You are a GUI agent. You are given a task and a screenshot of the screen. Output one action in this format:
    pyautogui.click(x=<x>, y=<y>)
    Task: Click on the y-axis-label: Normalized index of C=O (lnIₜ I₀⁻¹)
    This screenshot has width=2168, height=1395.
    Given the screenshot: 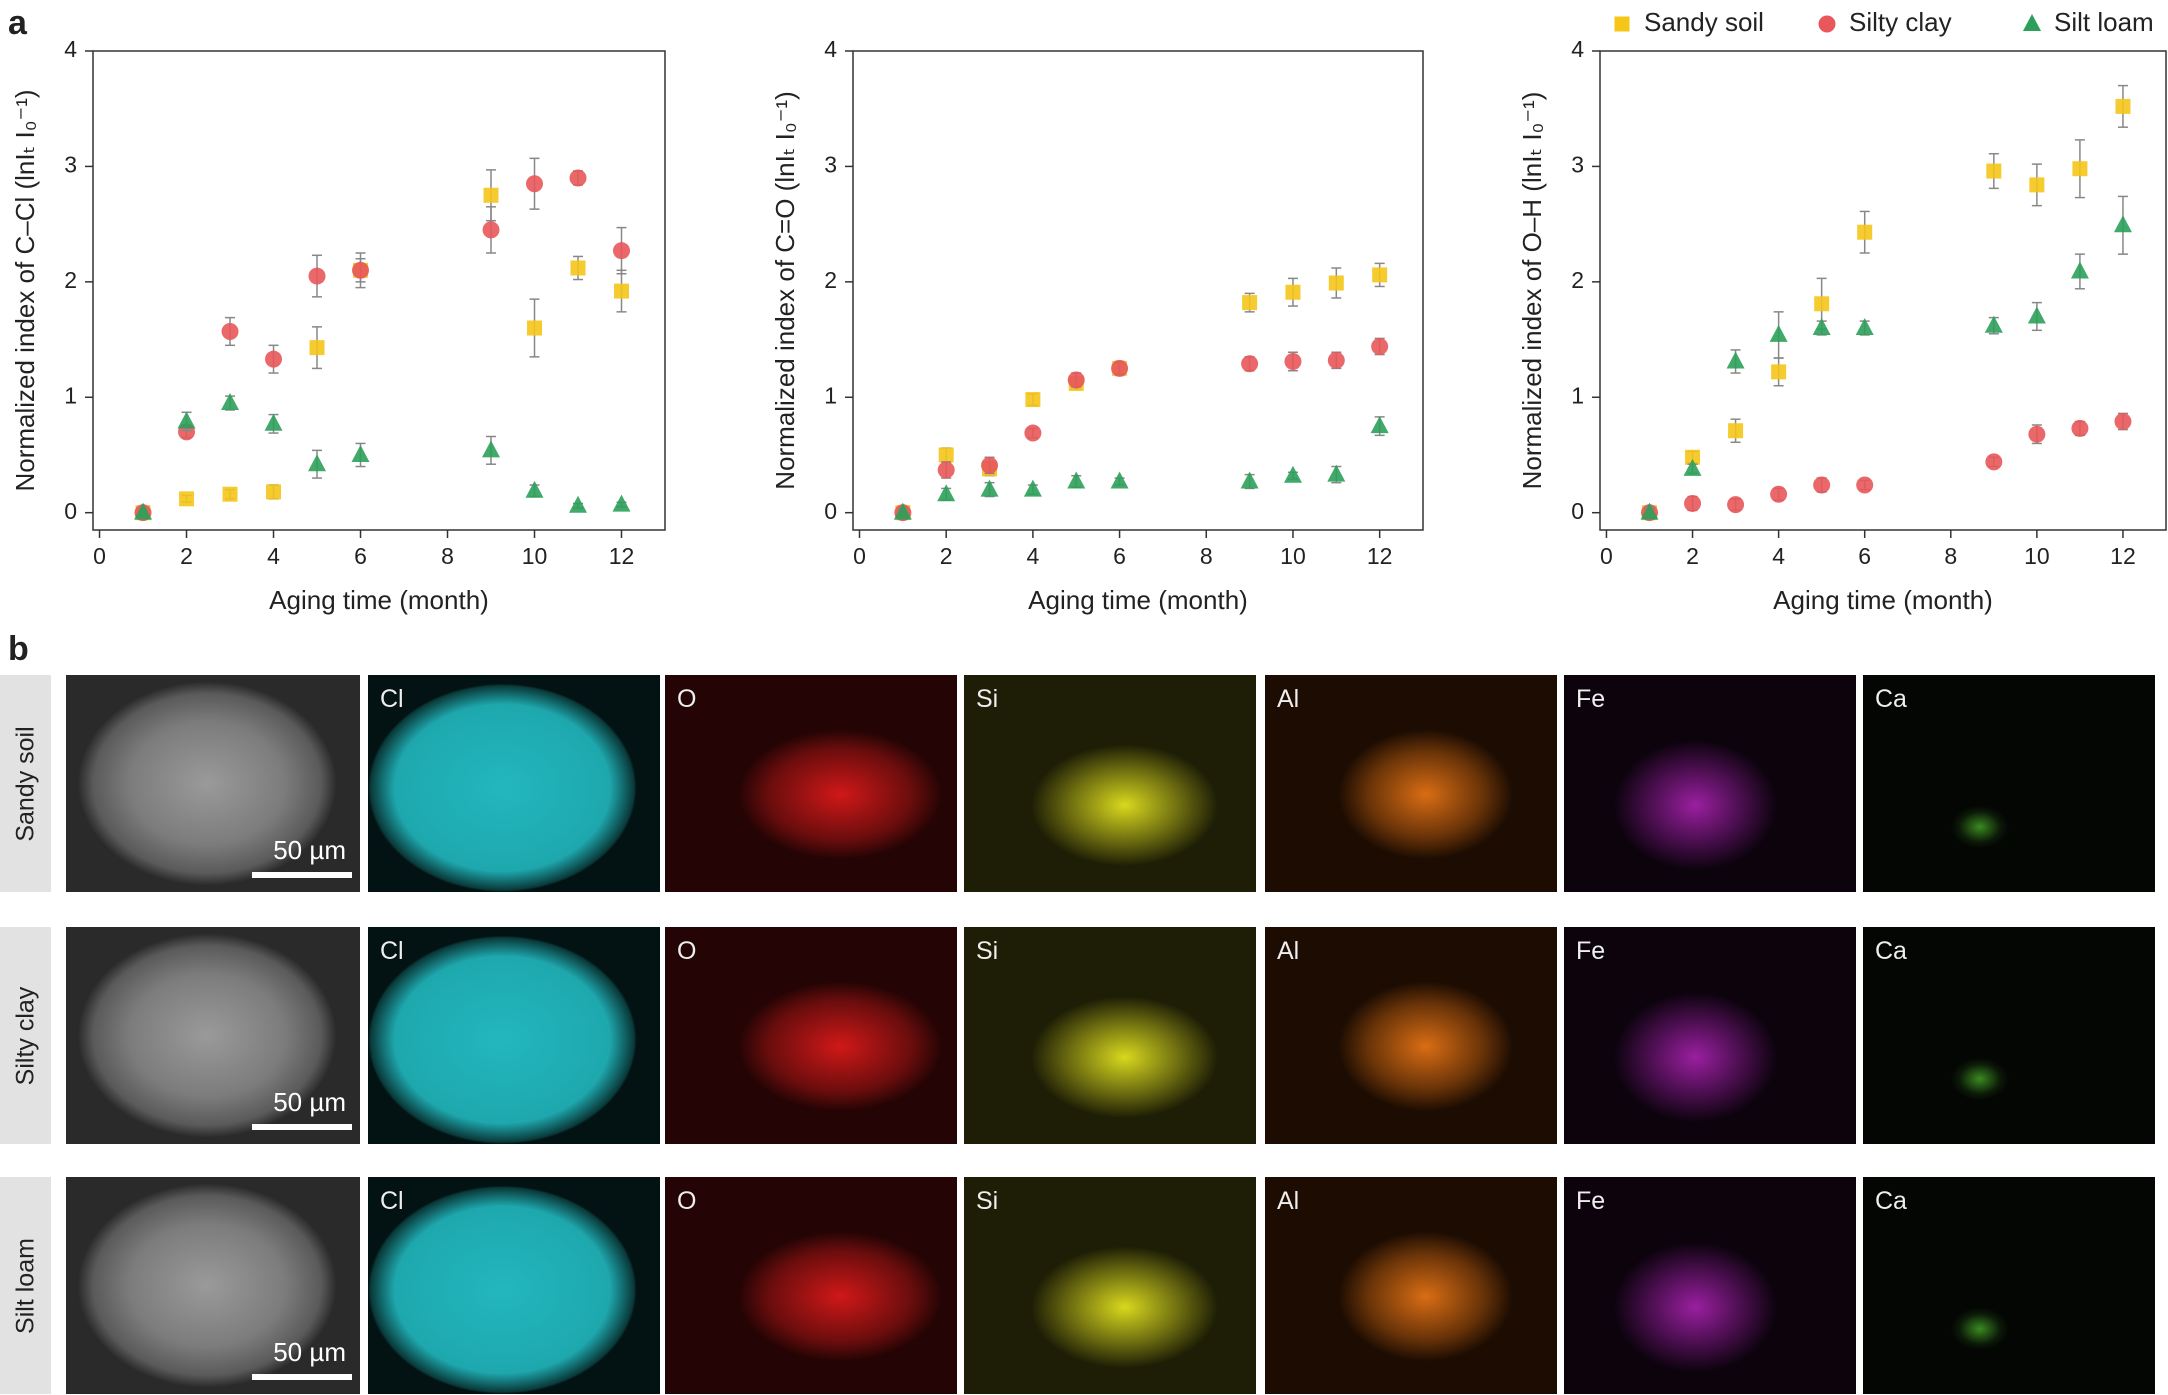 What is the action you would take?
    pyautogui.click(x=785, y=290)
    